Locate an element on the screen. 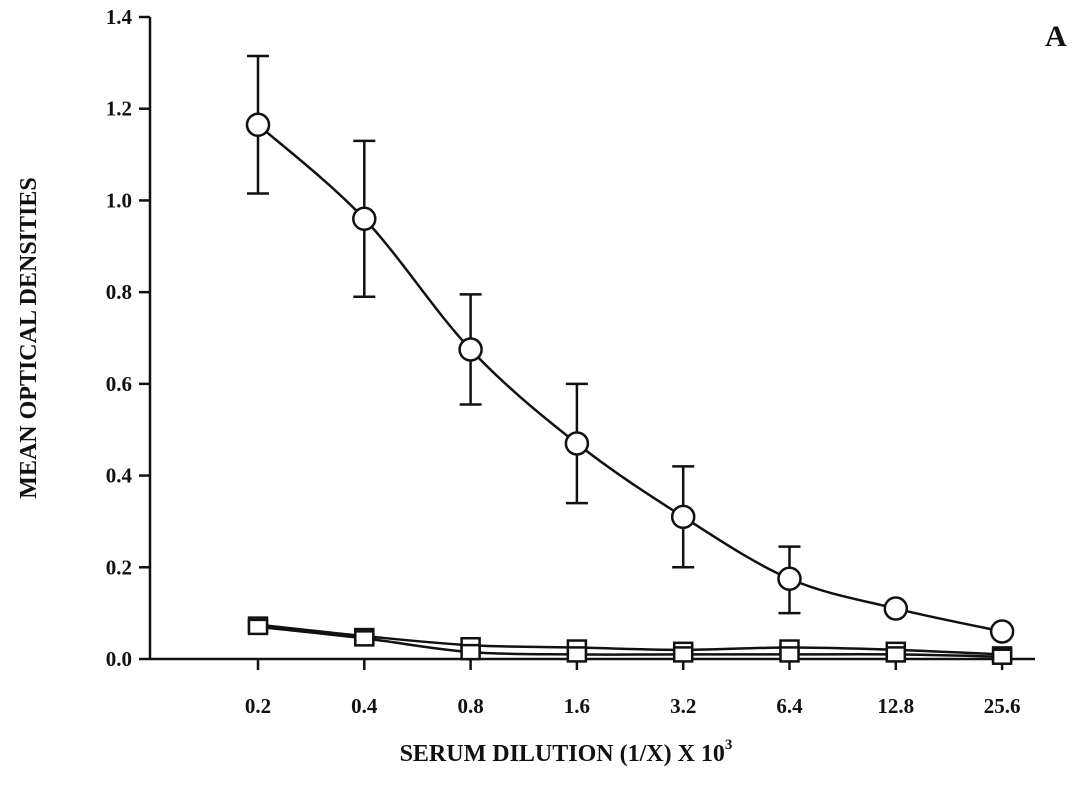 The height and width of the screenshot is (789, 1083). x-tick-label: 0.4 is located at coordinates (364, 706).